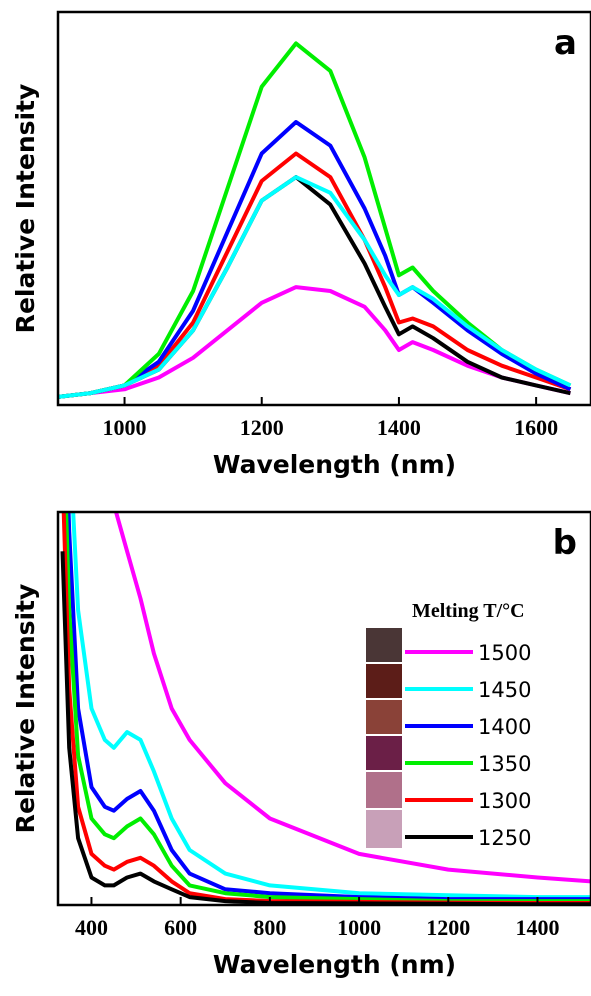 This screenshot has width=591, height=996. Describe the element at coordinates (91, 927) in the screenshot. I see `x-tick-label: 400` at that location.